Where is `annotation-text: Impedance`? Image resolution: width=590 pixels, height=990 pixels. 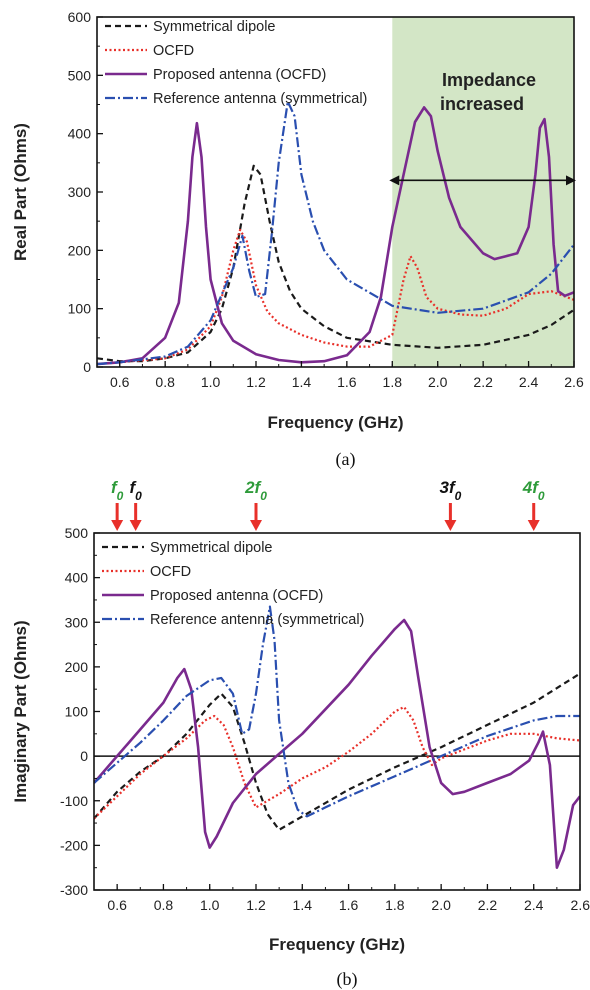
annotation-text: Impedance is located at coordinates (489, 80).